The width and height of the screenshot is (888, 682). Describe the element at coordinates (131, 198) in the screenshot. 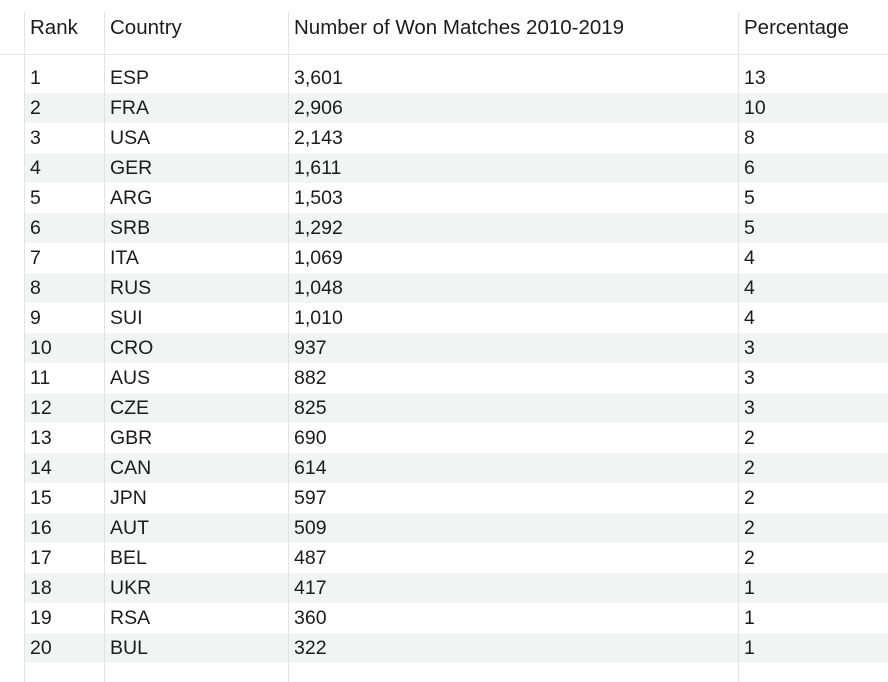

I see `cell-country: ARG` at that location.